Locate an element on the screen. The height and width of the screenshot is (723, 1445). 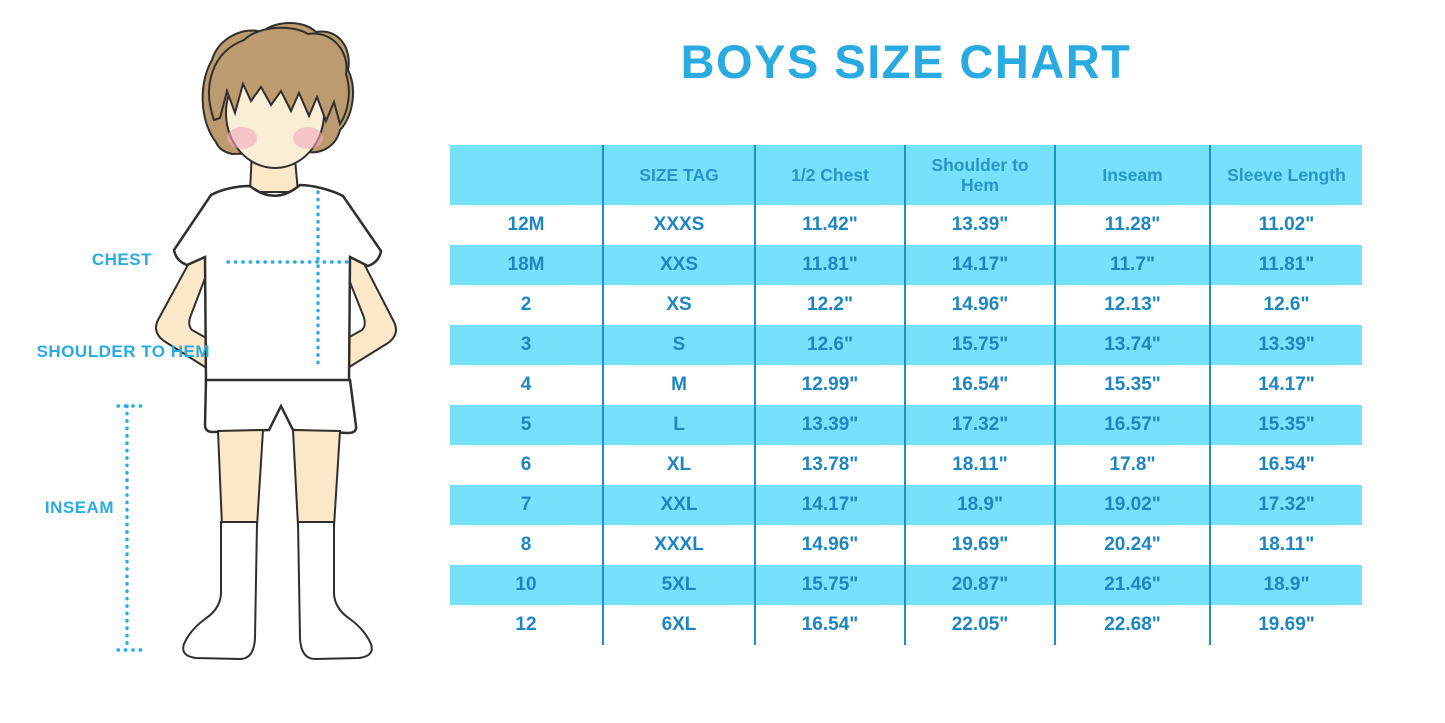
size-cell: 3 is located at coordinates (526, 345).